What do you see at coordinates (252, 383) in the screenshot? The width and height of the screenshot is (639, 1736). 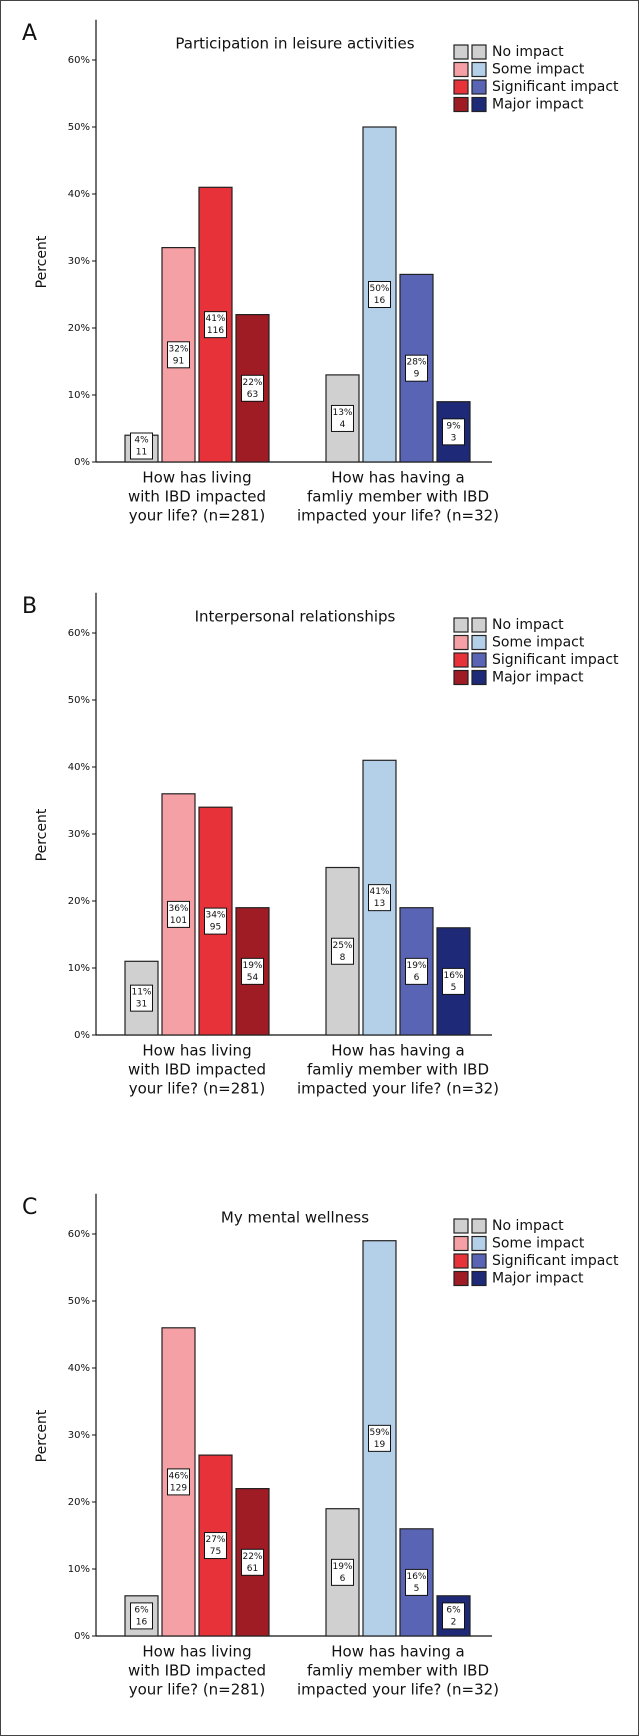 I see `value-label: 22%` at bounding box center [252, 383].